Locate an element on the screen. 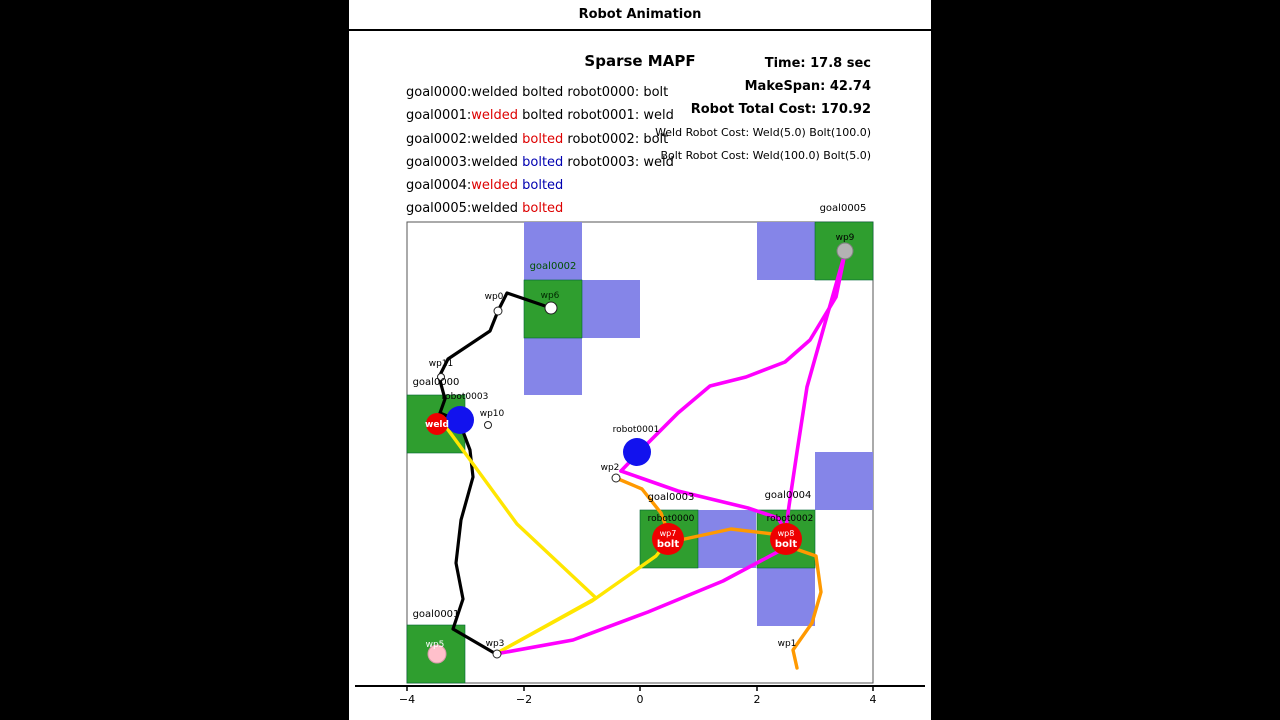  path-orange-wp1 is located at coordinates (805, 607).